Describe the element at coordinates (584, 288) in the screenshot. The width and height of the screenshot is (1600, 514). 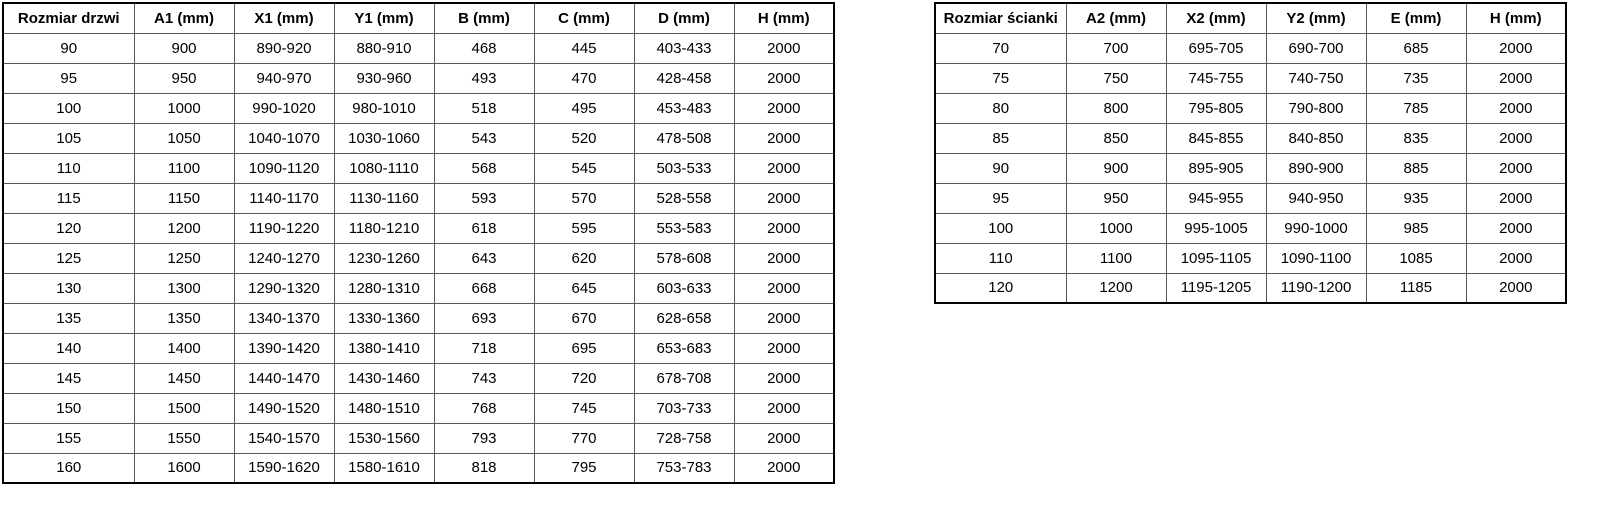
I see `table-cell: 645` at that location.